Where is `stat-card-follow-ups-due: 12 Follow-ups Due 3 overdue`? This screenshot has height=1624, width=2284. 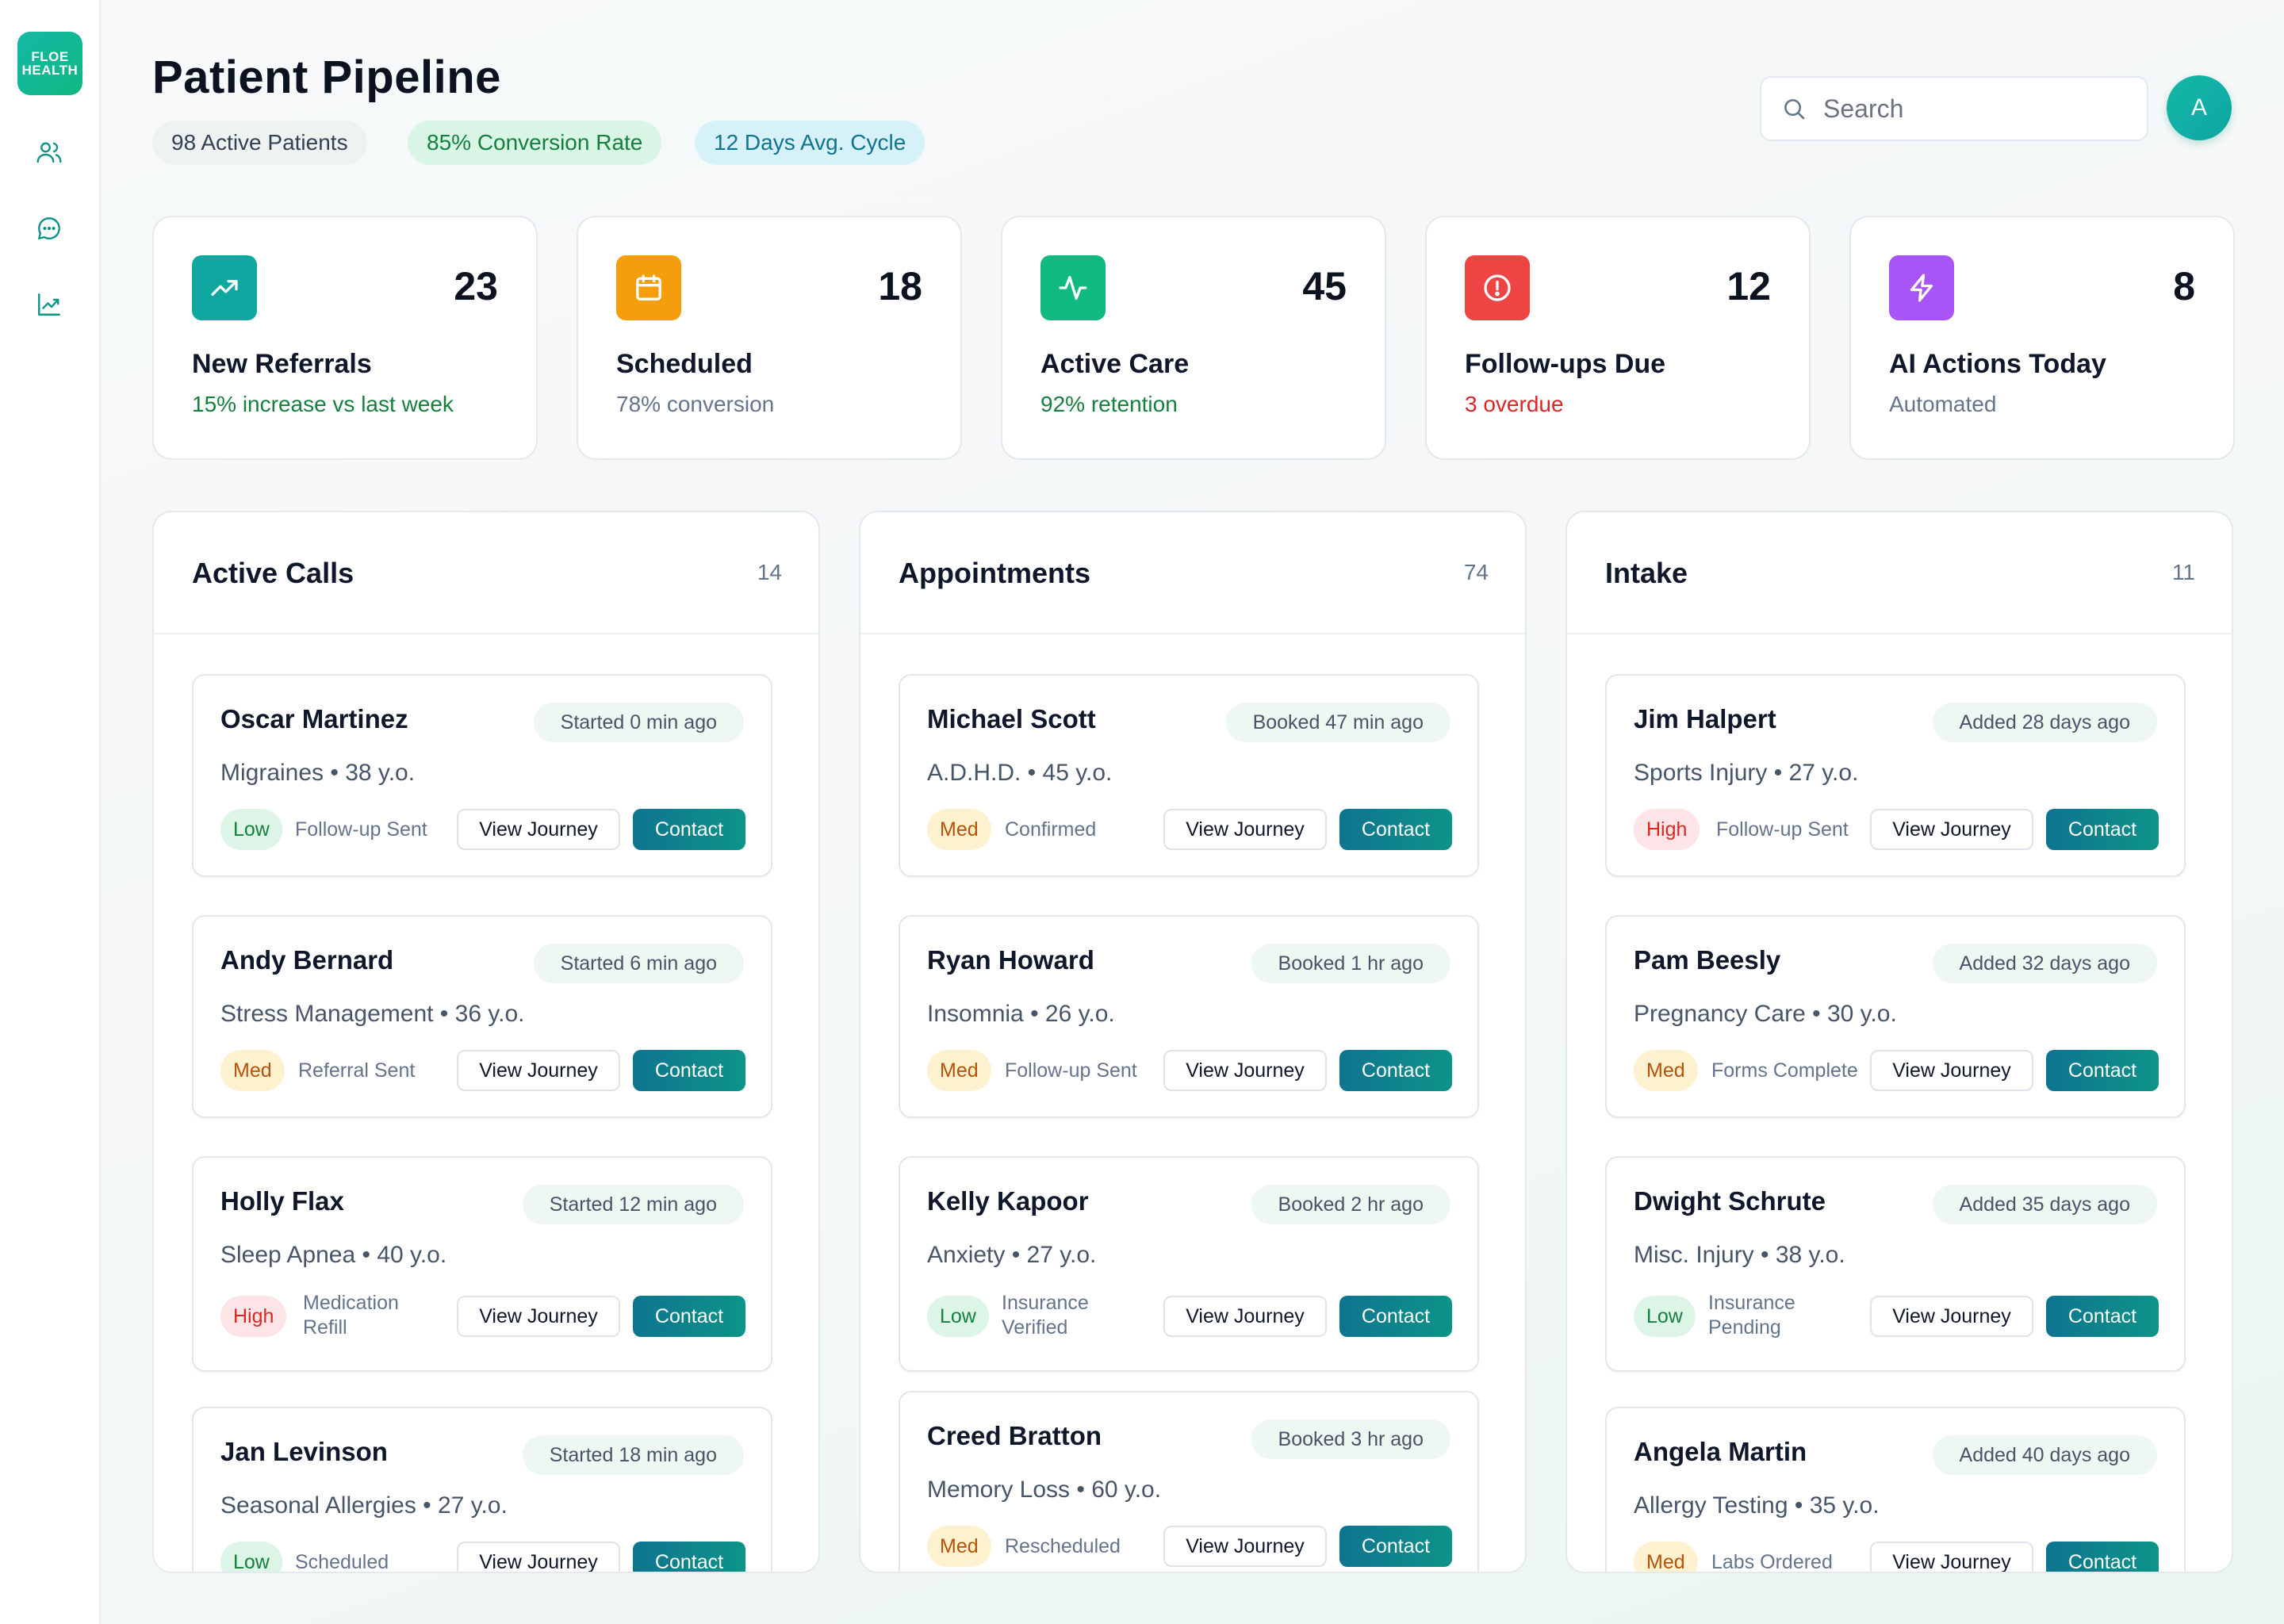
stat-card-follow-ups-due: 12 Follow-ups Due 3 overdue is located at coordinates (1618, 338).